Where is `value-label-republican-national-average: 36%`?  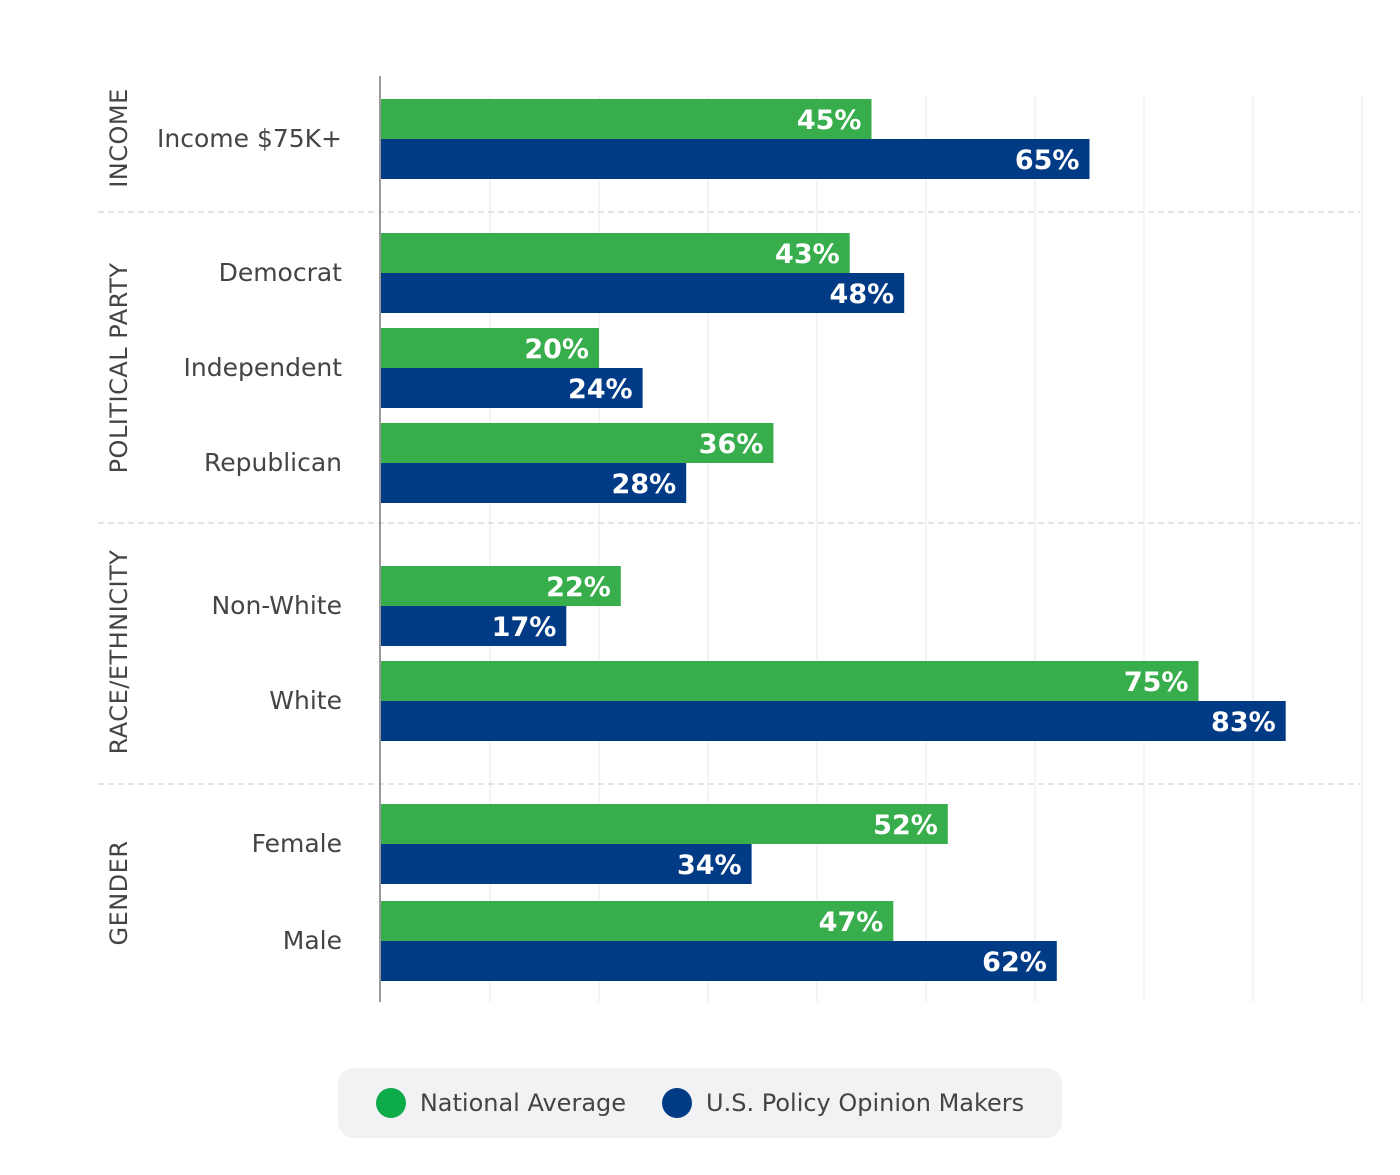
value-label-republican-national-average: 36% is located at coordinates (731, 444).